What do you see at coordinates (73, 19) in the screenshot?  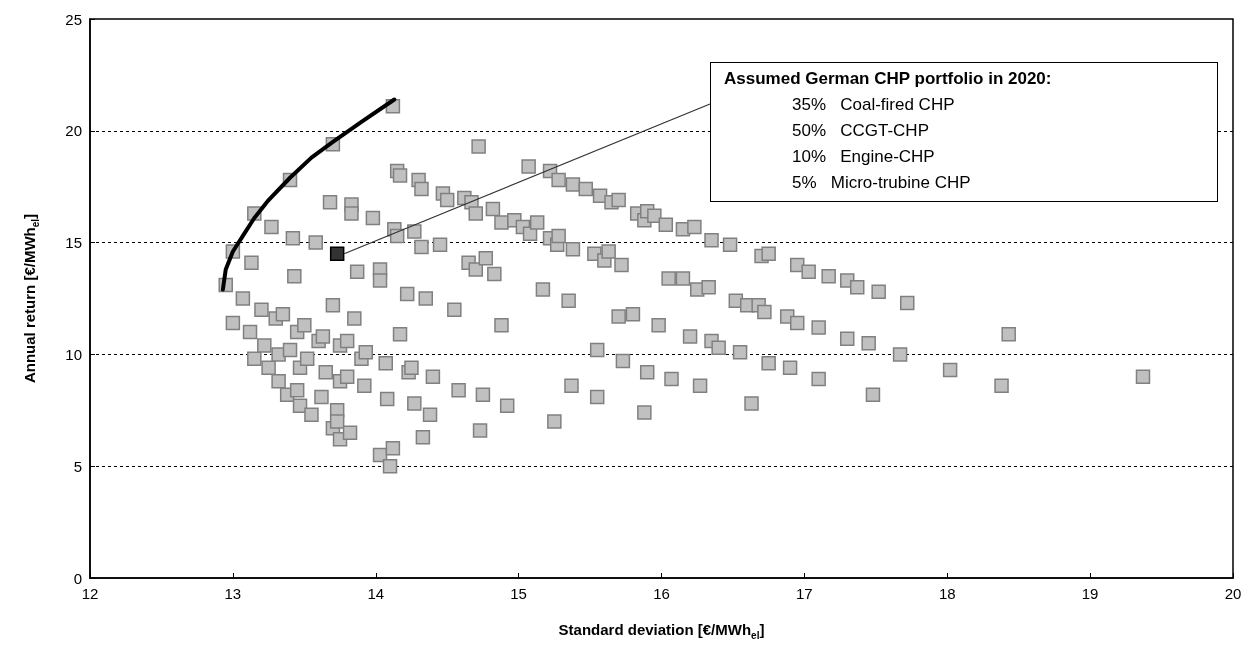 I see `y-tick-label: 25` at bounding box center [73, 19].